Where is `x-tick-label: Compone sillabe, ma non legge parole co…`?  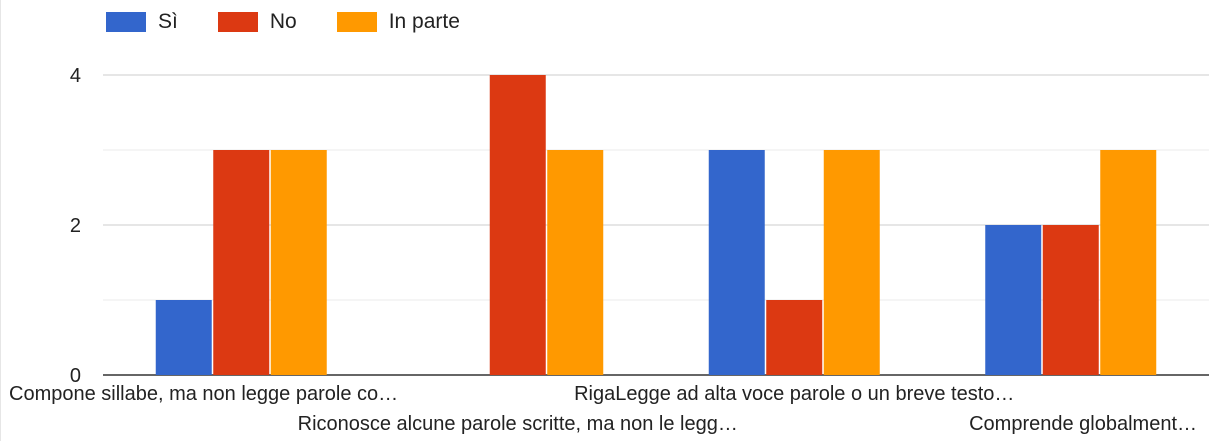 x-tick-label: Compone sillabe, ma non legge parole co… is located at coordinates (203, 394).